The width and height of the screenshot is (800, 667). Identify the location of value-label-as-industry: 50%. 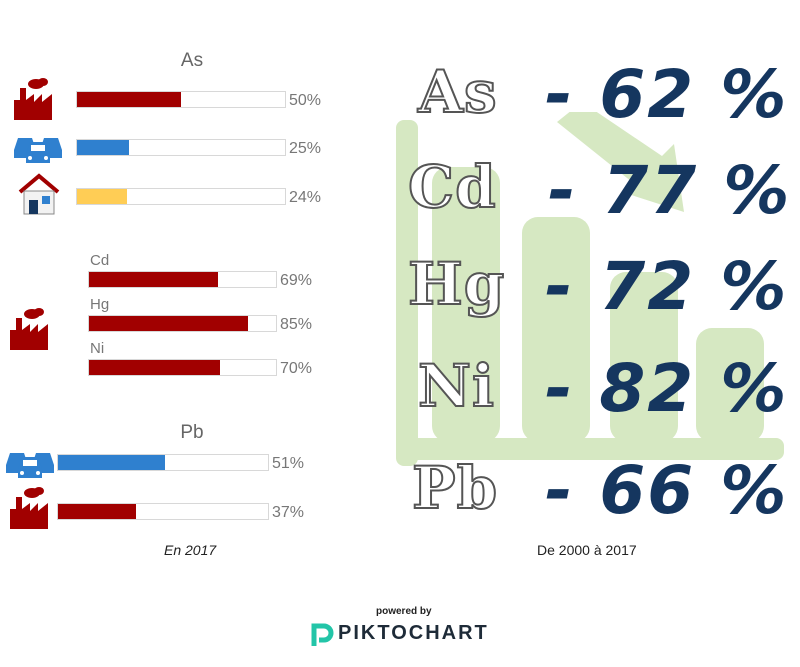
(305, 100).